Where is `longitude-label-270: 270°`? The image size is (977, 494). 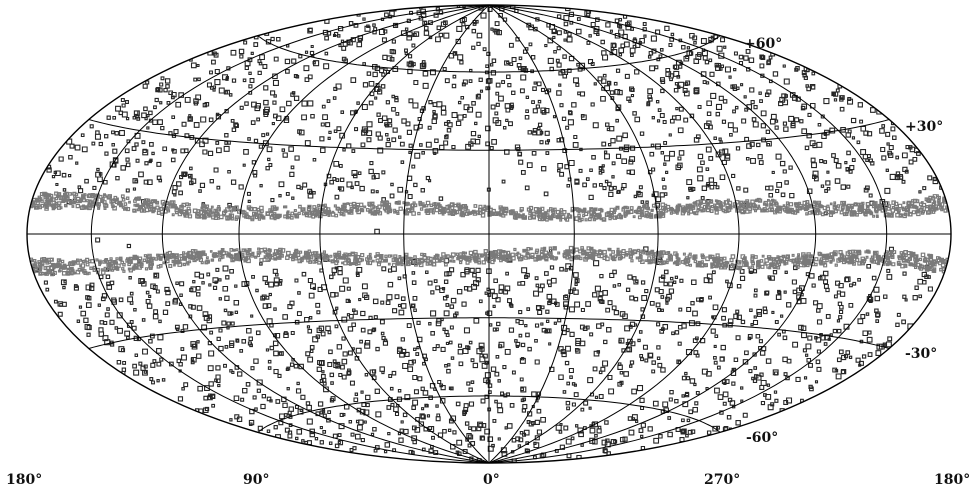
longitude-label-270: 270° is located at coordinates (722, 480).